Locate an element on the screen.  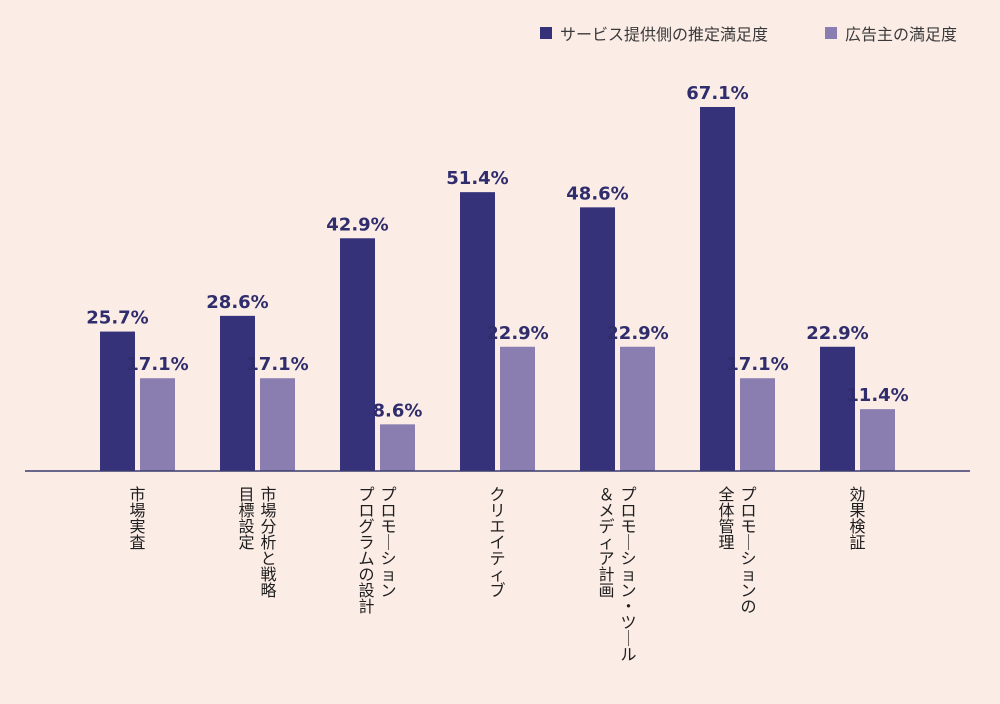
category-label-5-line-1: プロモ｜ション・ツ｜ル is located at coordinates (628, 574).